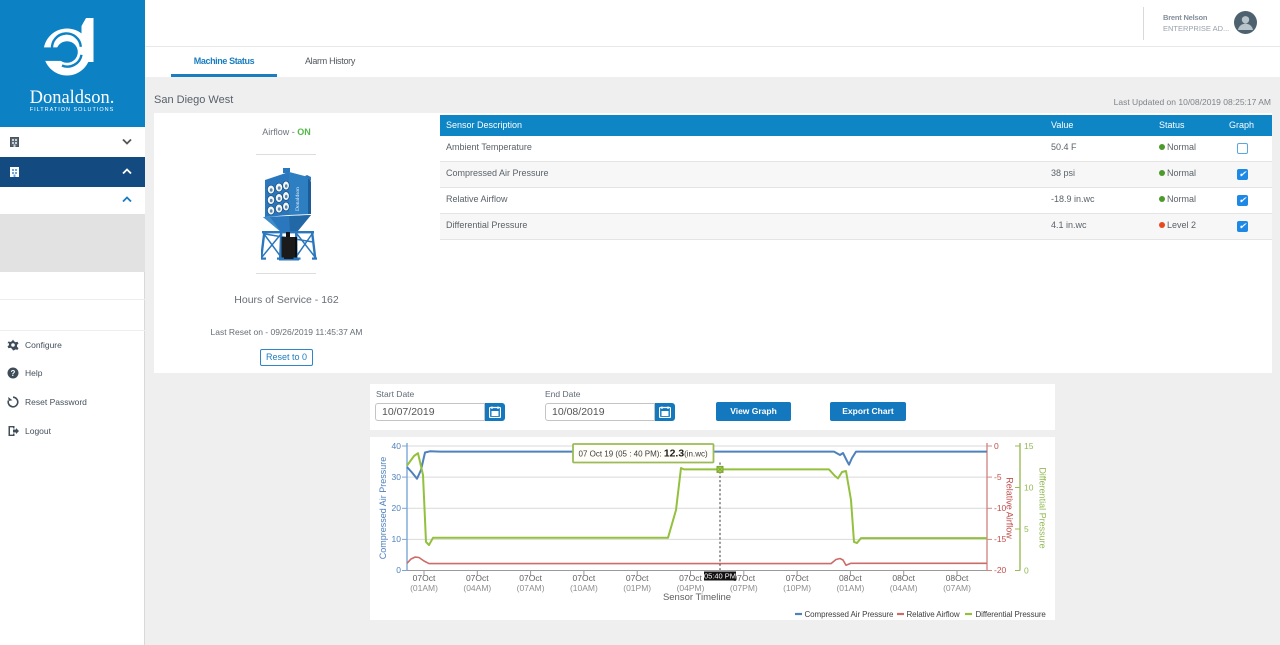 The height and width of the screenshot is (645, 1280). I want to click on svg-text: (01PM), so click(637, 588).